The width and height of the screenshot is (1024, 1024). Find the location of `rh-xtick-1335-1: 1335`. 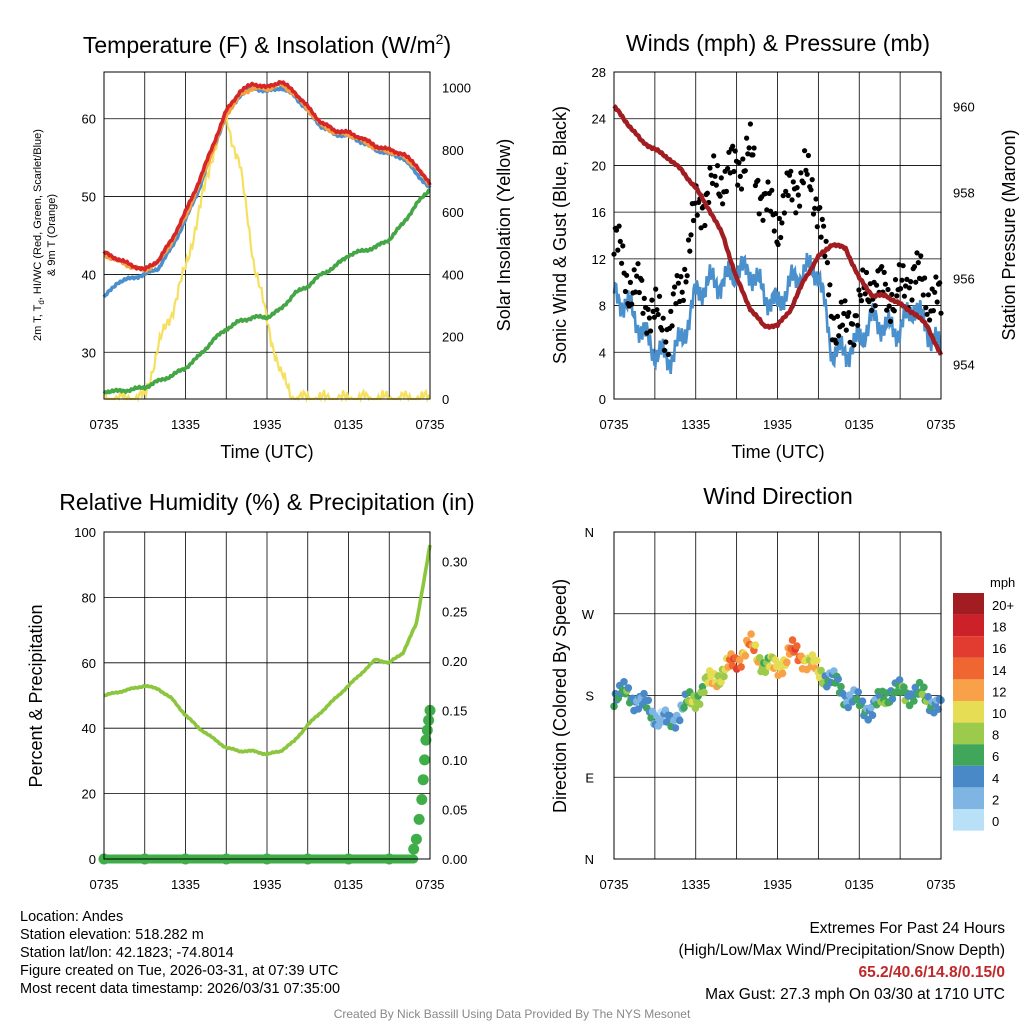

rh-xtick-1335-1: 1335 is located at coordinates (185, 884).